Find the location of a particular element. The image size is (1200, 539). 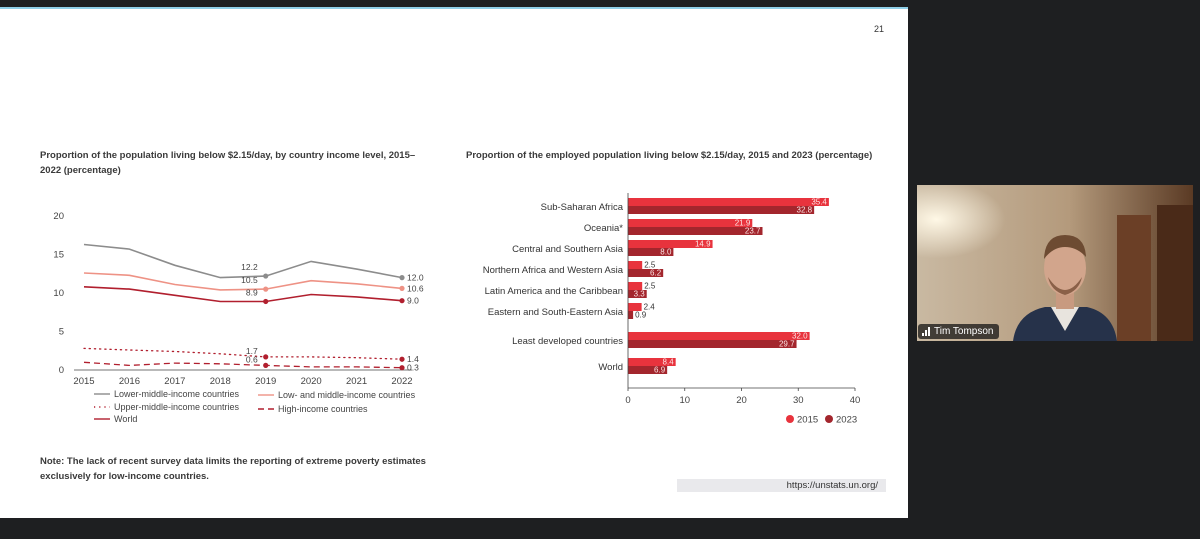

x-tick-label: 2016 is located at coordinates (129, 381).